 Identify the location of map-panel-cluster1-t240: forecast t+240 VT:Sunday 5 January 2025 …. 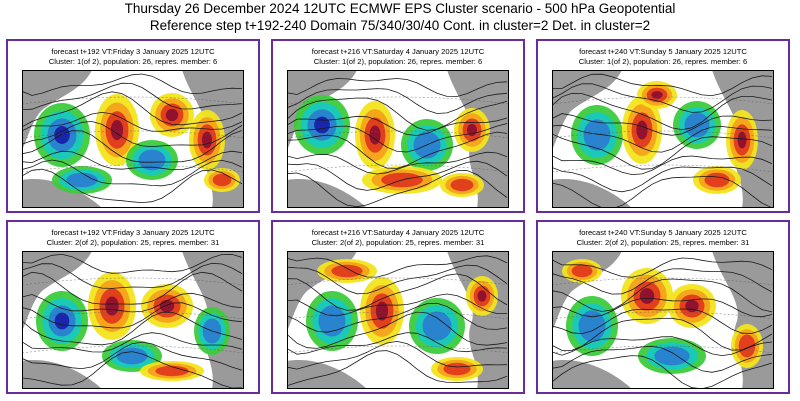
(663, 126).